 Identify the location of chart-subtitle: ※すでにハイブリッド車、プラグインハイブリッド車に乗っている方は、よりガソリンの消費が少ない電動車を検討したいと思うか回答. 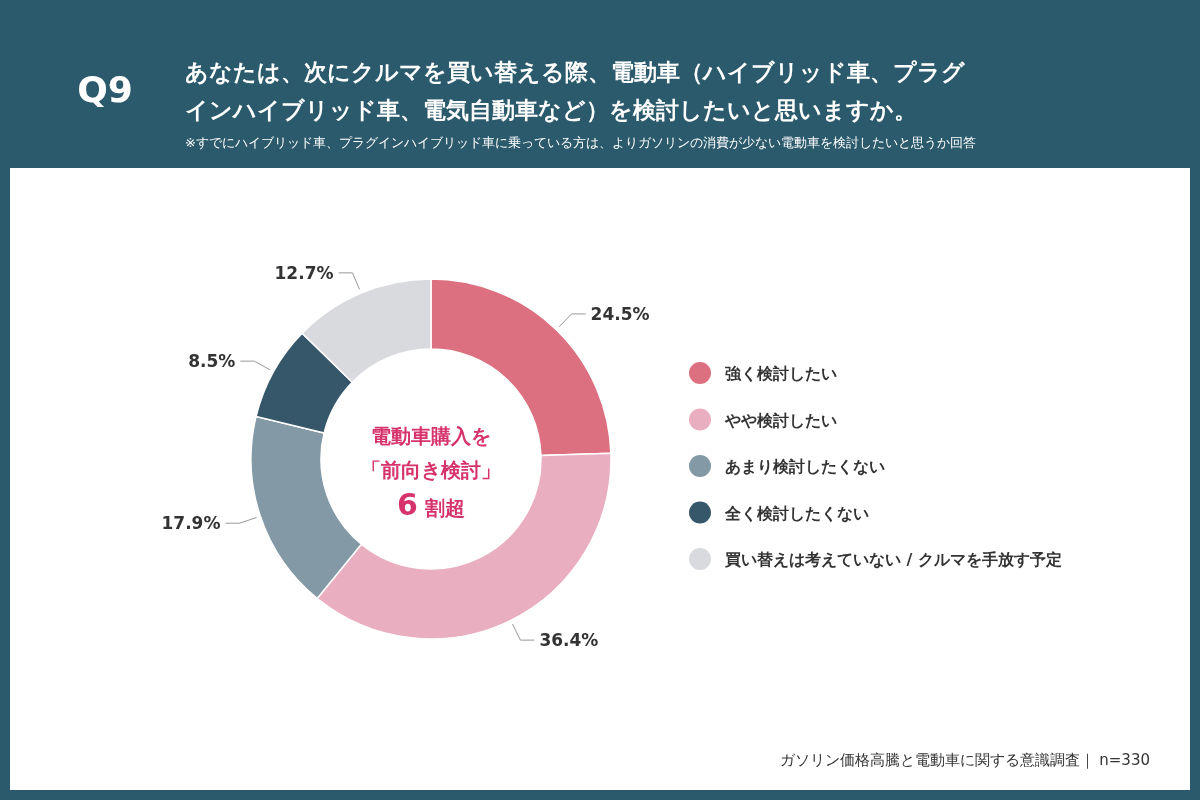
(580, 142).